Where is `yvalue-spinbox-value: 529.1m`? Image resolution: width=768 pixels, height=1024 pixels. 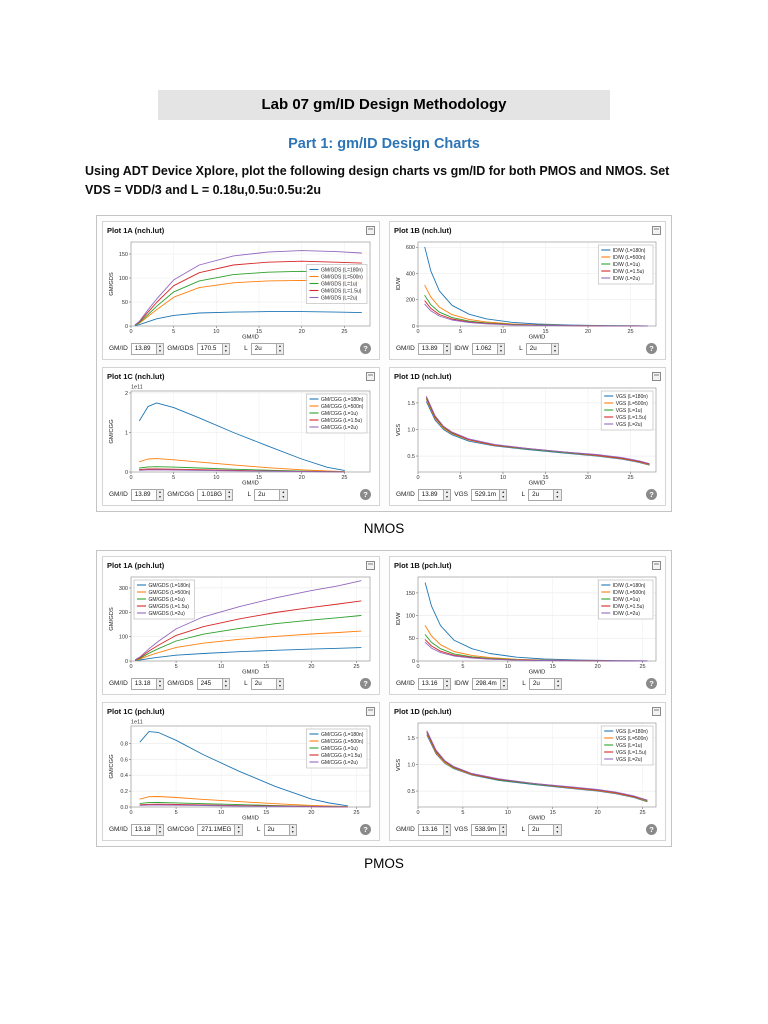 yvalue-spinbox-value: 529.1m is located at coordinates (485, 495).